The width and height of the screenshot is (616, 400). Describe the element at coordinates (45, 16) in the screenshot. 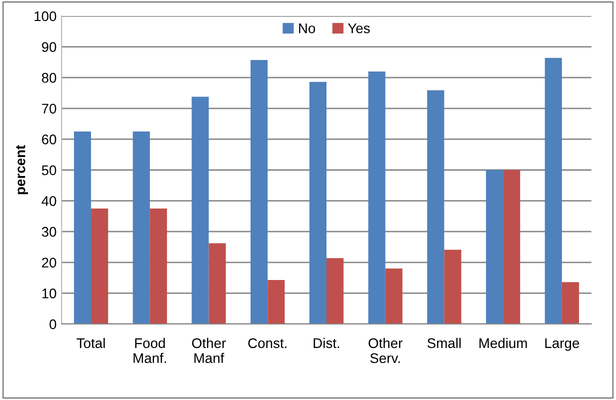

I see `y-tick-label: 100` at that location.